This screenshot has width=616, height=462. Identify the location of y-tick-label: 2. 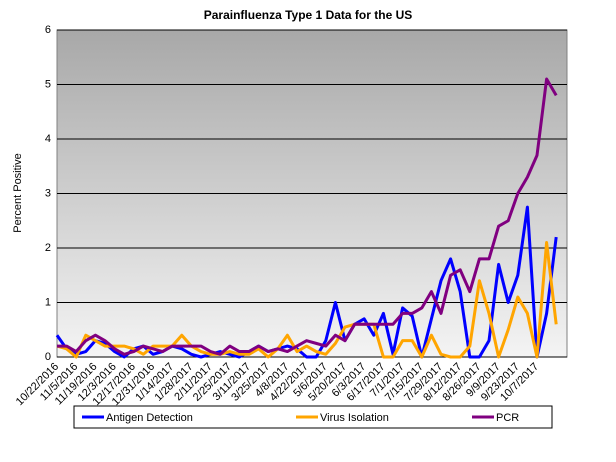
(48, 248).